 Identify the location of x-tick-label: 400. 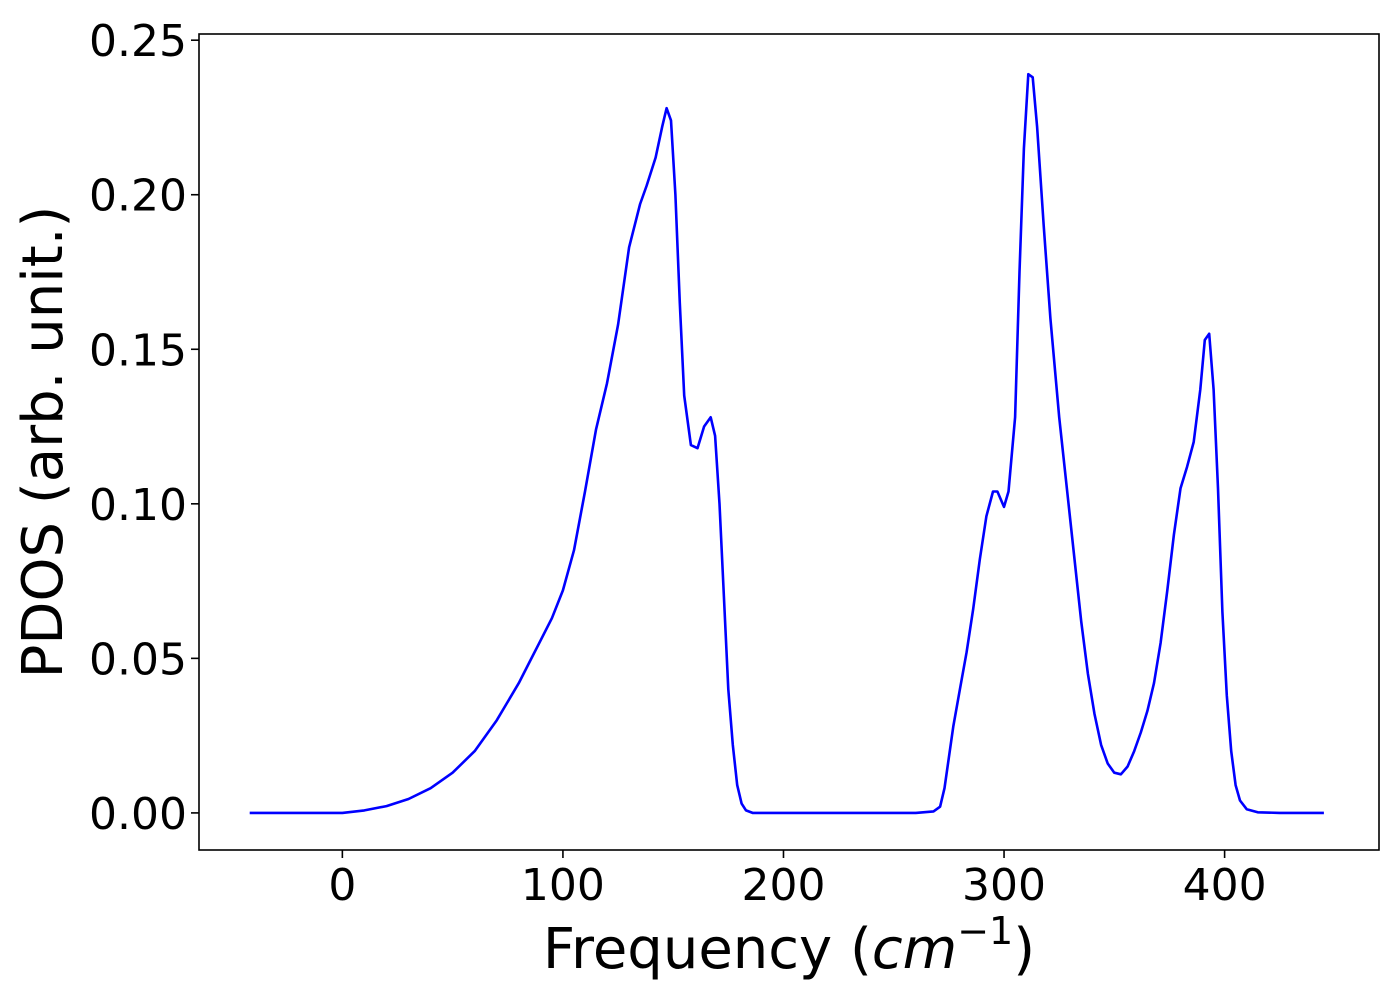
(1225, 885).